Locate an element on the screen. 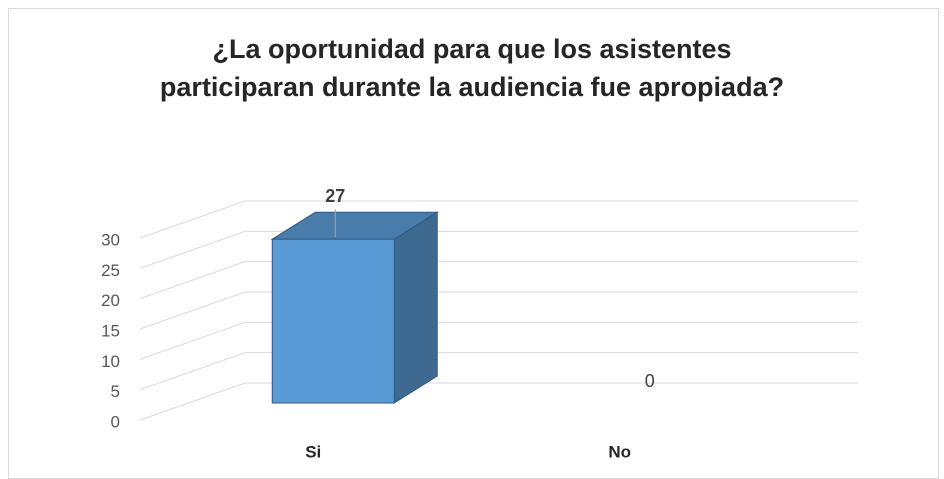 This screenshot has height=479, width=944. y-tick-label: 30 is located at coordinates (110, 239).